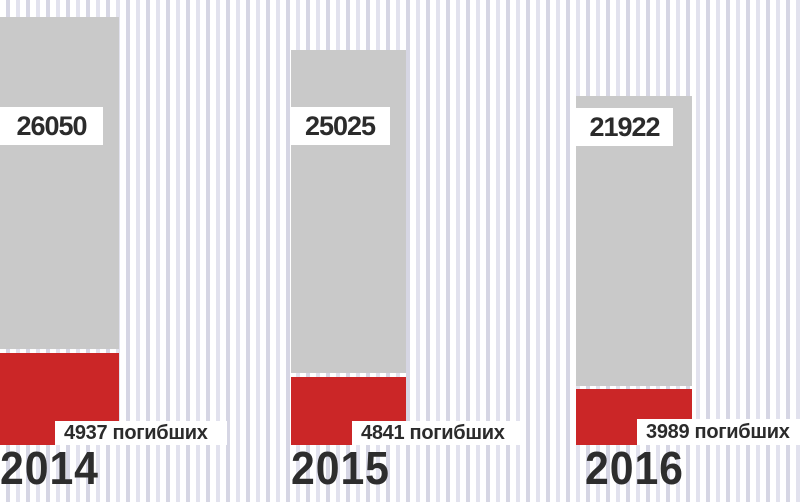 This screenshot has width=806, height=502. I want to click on total-value-label-2016: 21922, so click(624, 127).